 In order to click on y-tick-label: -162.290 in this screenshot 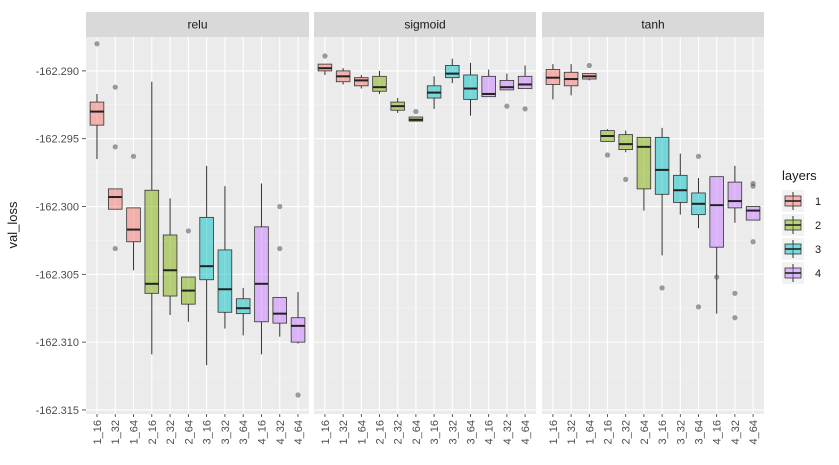, I will do `click(57, 72)`.